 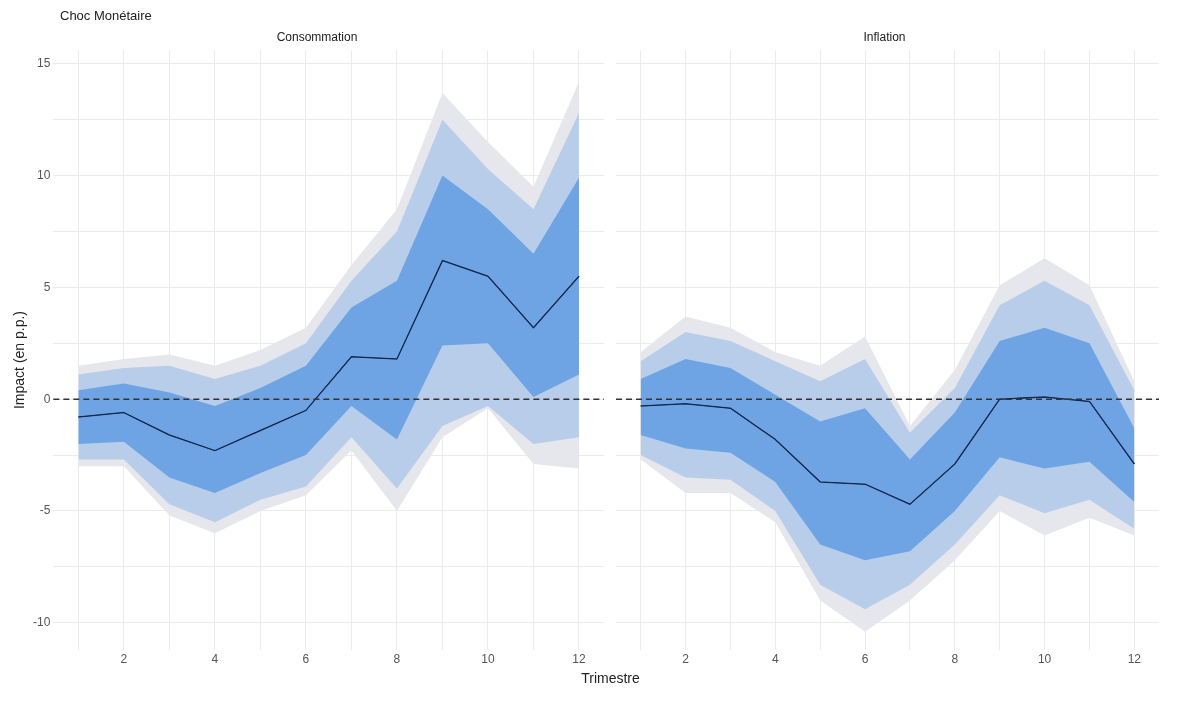 I want to click on y-tick-label: -5, so click(x=45, y=510).